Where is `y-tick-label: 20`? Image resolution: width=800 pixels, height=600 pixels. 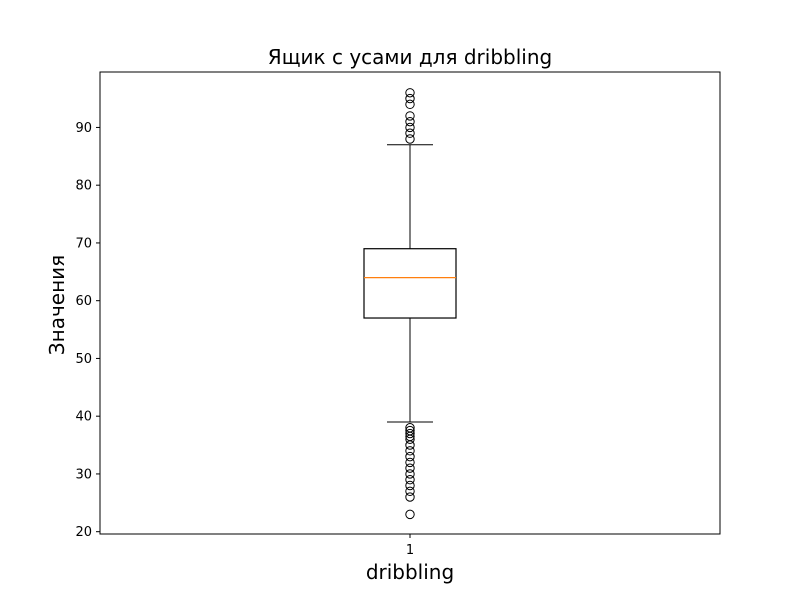
y-tick-label: 20 is located at coordinates (83, 532).